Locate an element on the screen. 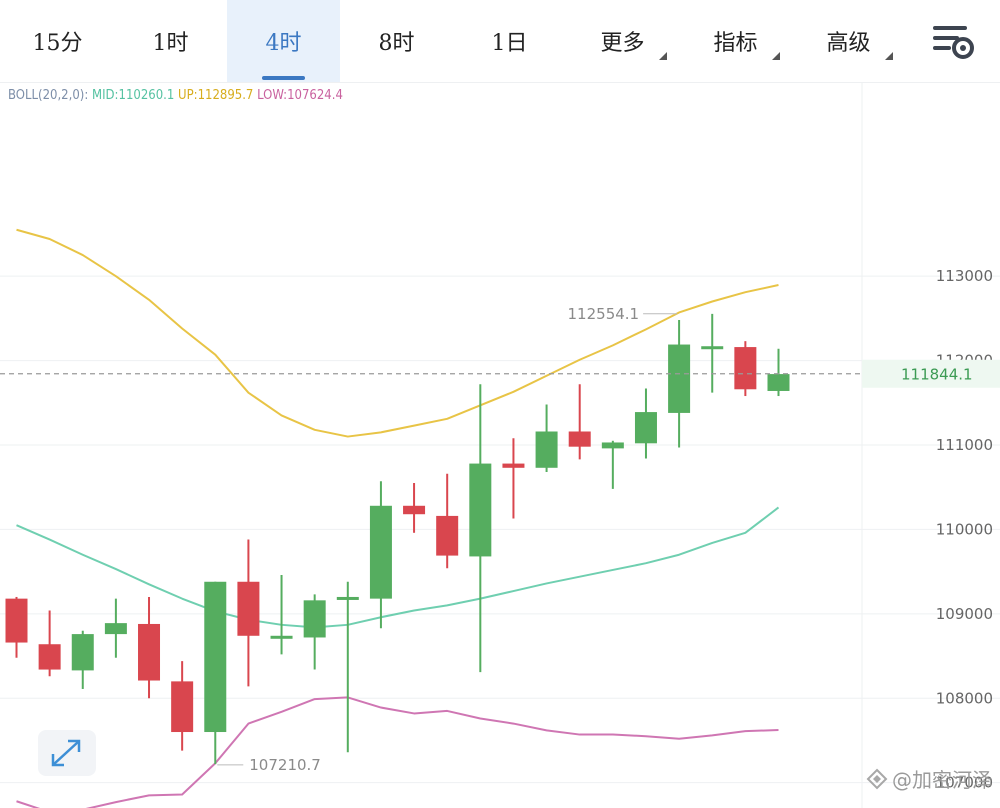 The image size is (1000, 808). watermark: @加密河泽 is located at coordinates (929, 778).